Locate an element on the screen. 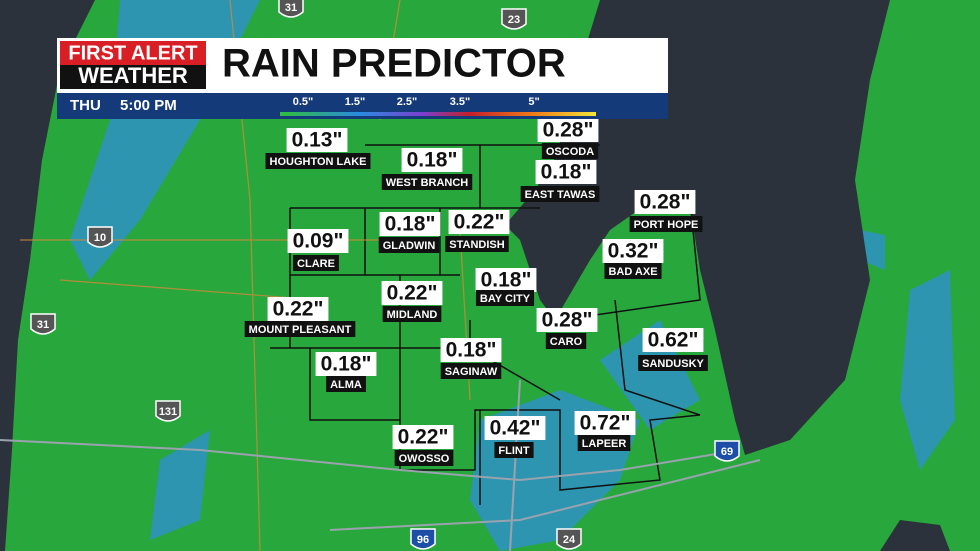 This screenshot has height=551, width=980. city-name: MIDLAND is located at coordinates (412, 315).